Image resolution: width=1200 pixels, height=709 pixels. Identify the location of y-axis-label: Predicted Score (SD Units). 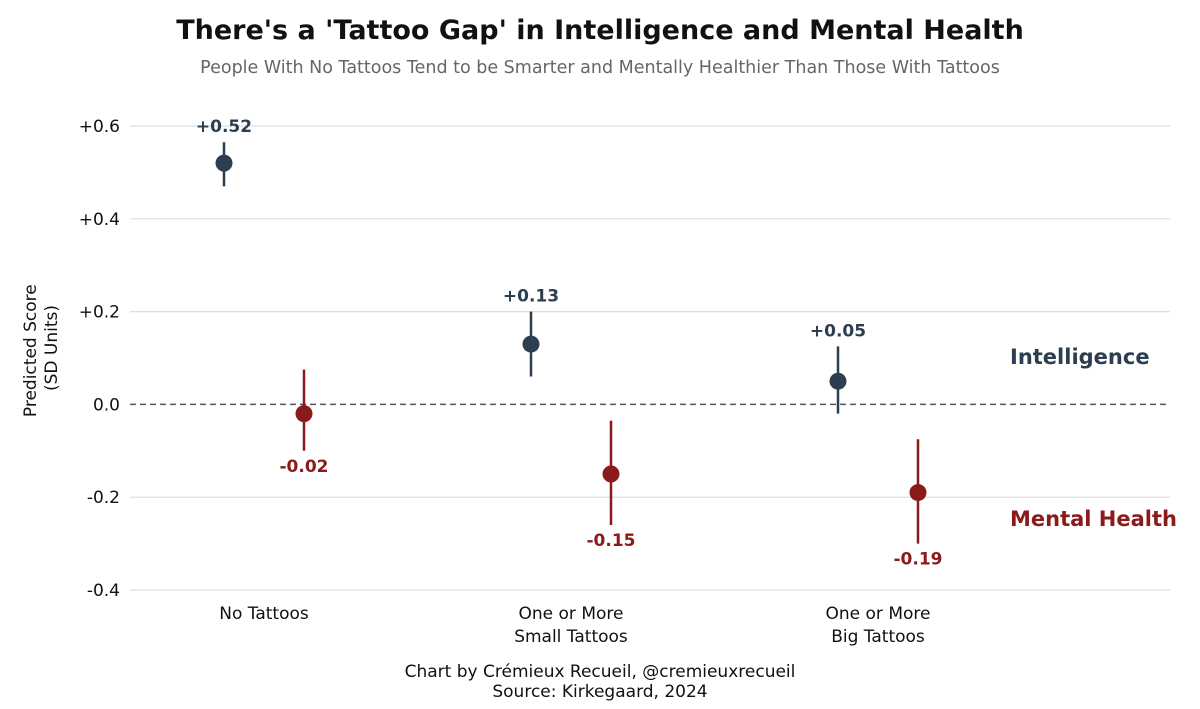
(41, 348).